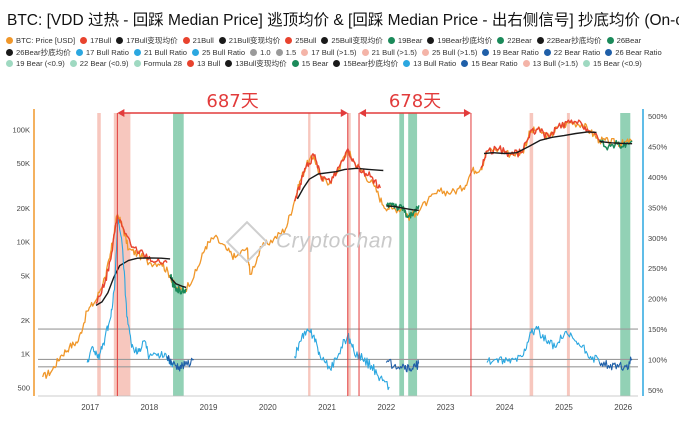 The image size is (679, 426). What do you see at coordinates (404, 41) in the screenshot?
I see `legend-item: 19Bear` at bounding box center [404, 41].